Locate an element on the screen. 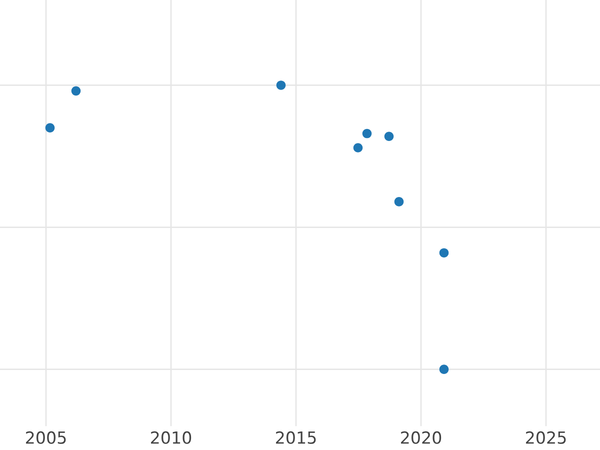  x-tick-label: 2020 is located at coordinates (421, 437).